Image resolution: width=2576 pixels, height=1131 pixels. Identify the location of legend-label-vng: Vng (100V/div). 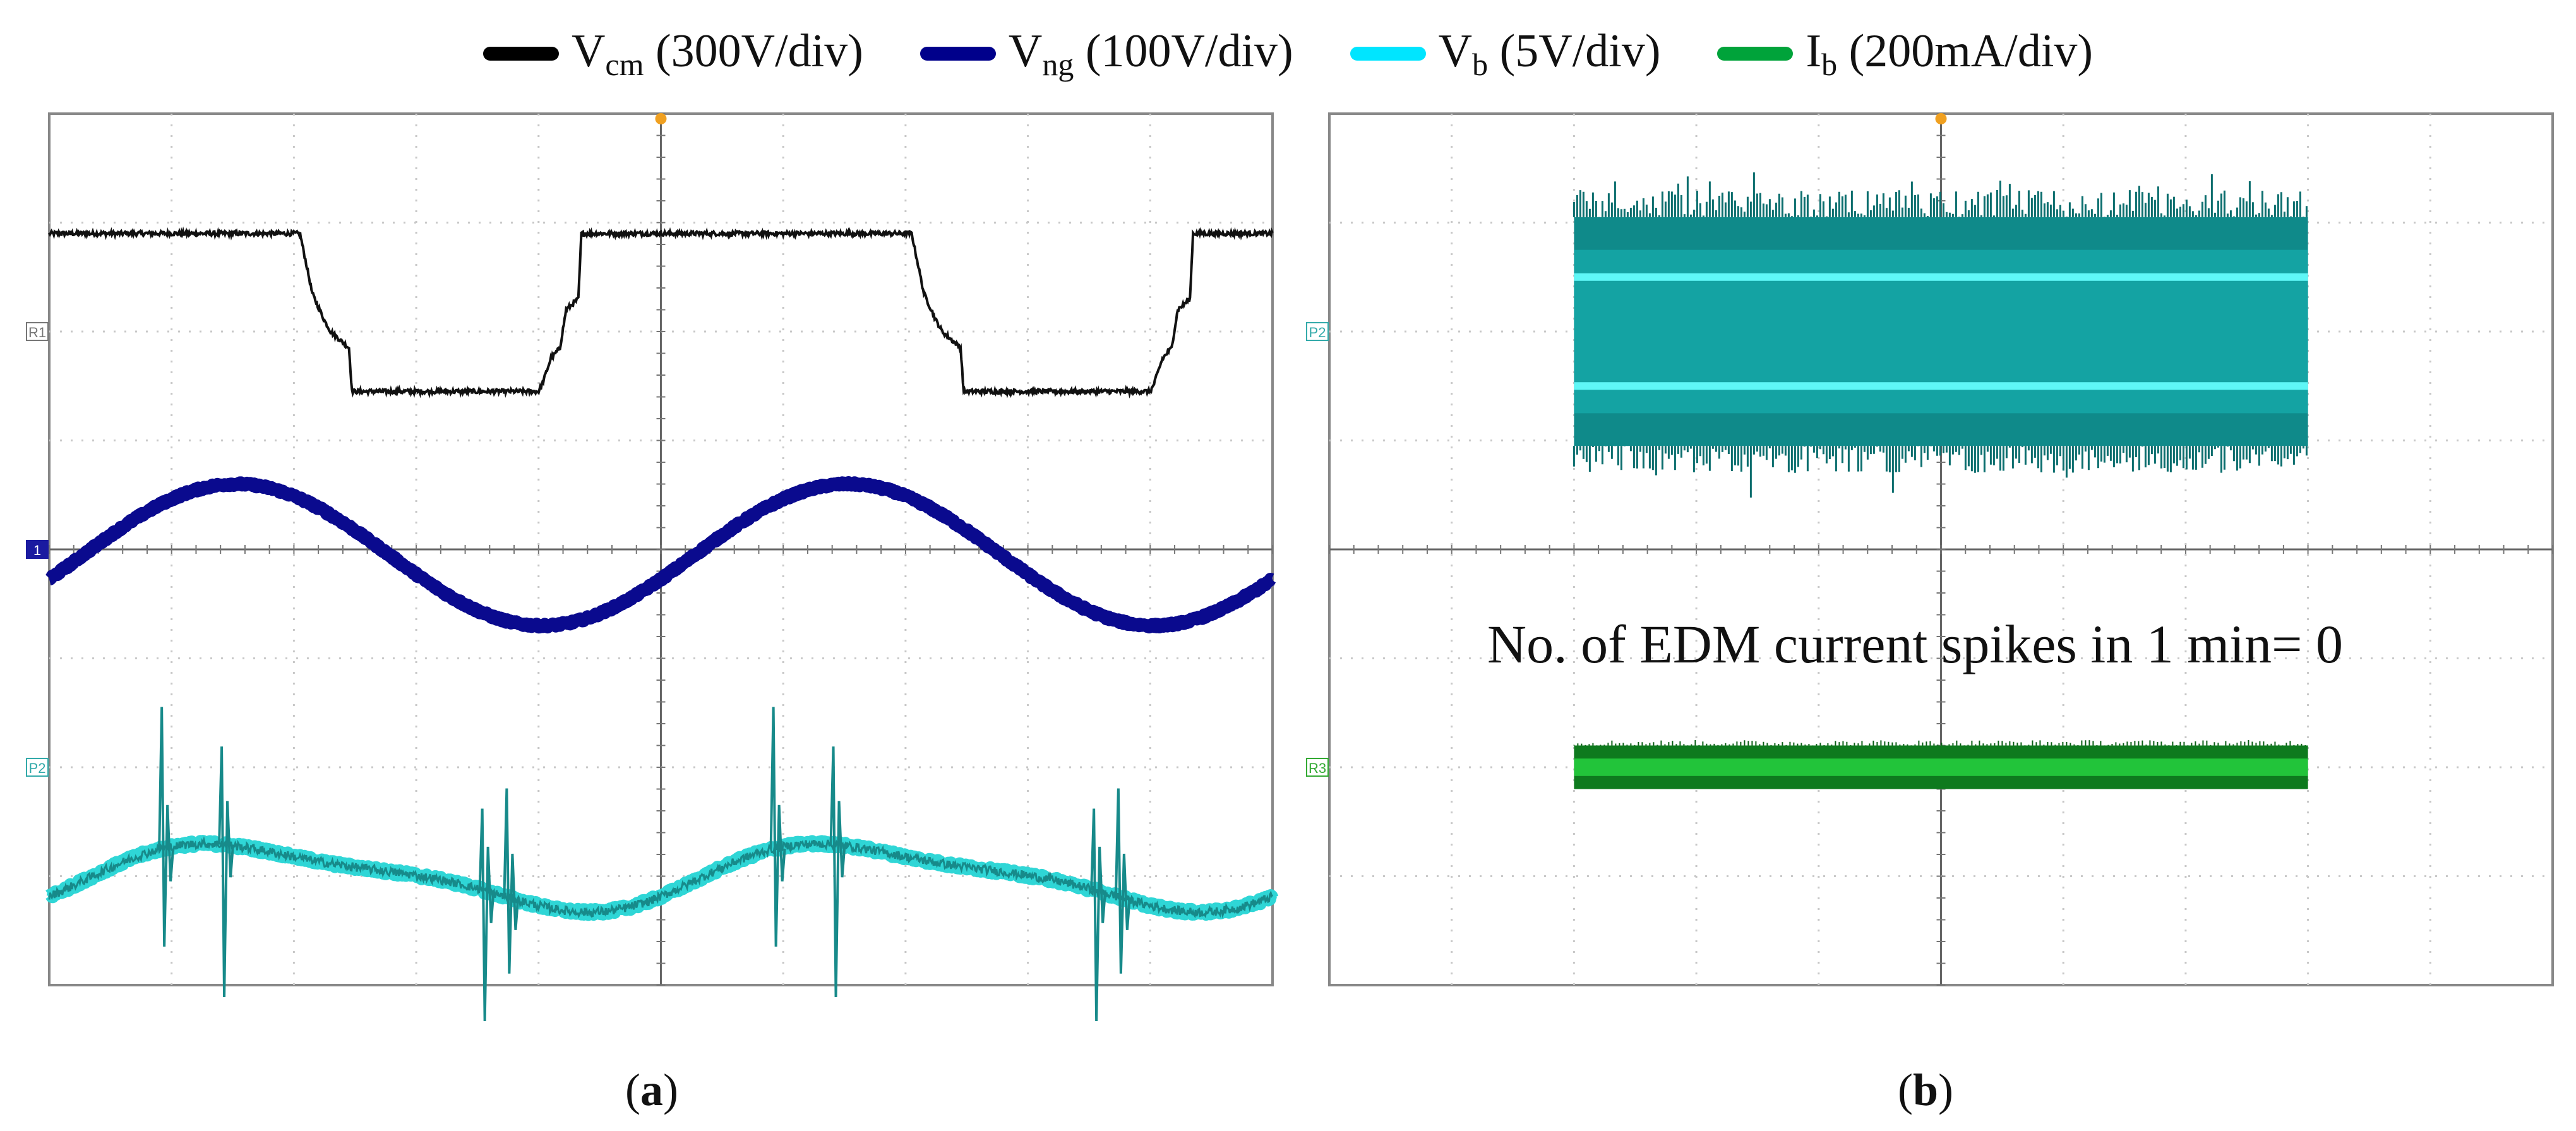
(1150, 53).